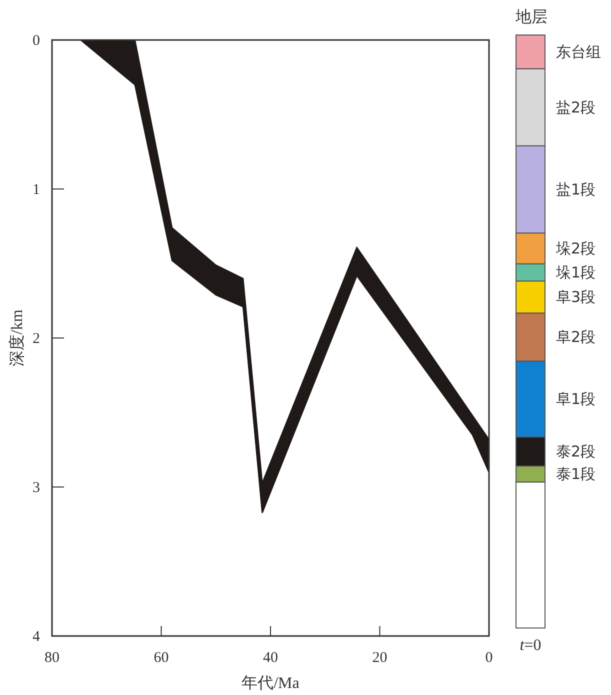  What do you see at coordinates (578, 51) in the screenshot?
I see `series-label: 东台组` at bounding box center [578, 51].